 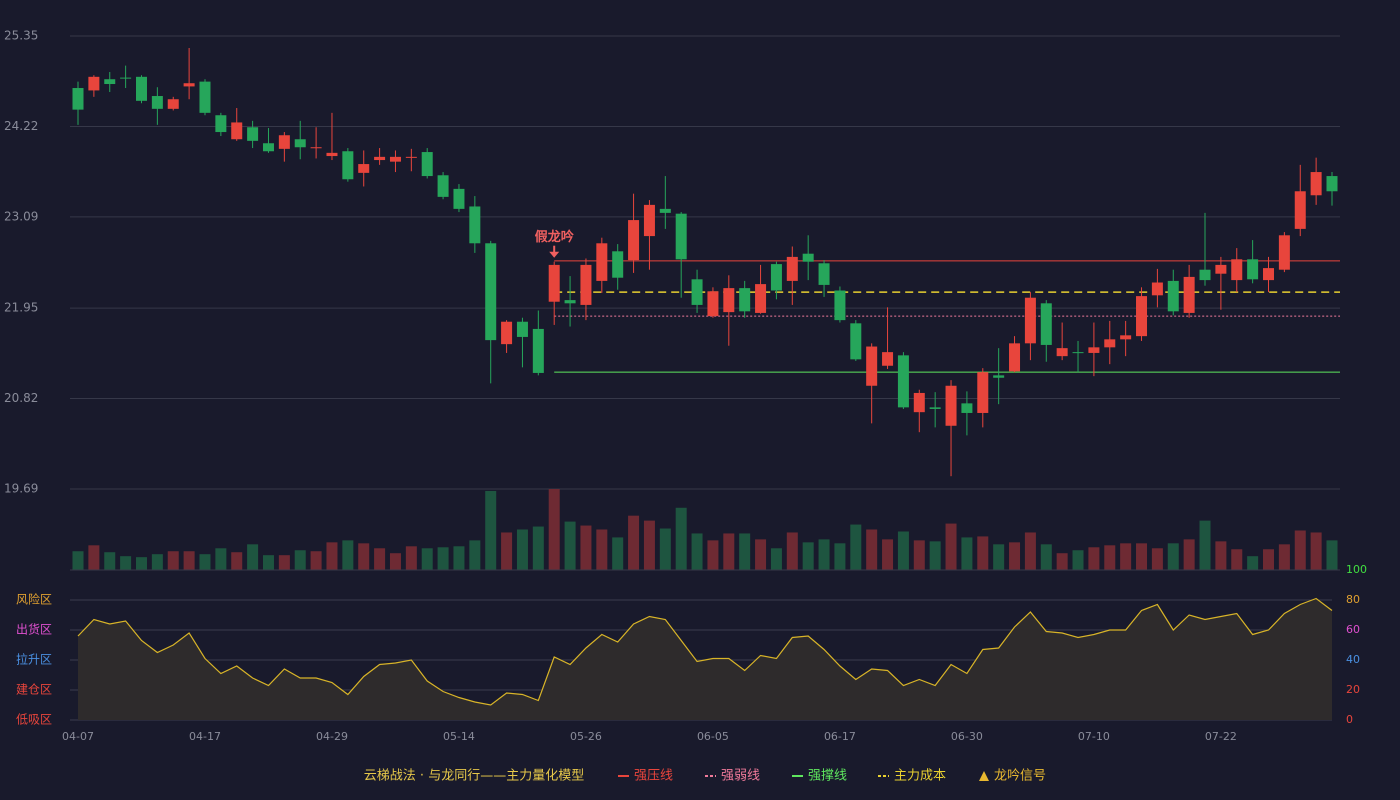 What do you see at coordinates (34, 629) in the screenshot?
I see `zone-label: 出货区` at bounding box center [34, 629].